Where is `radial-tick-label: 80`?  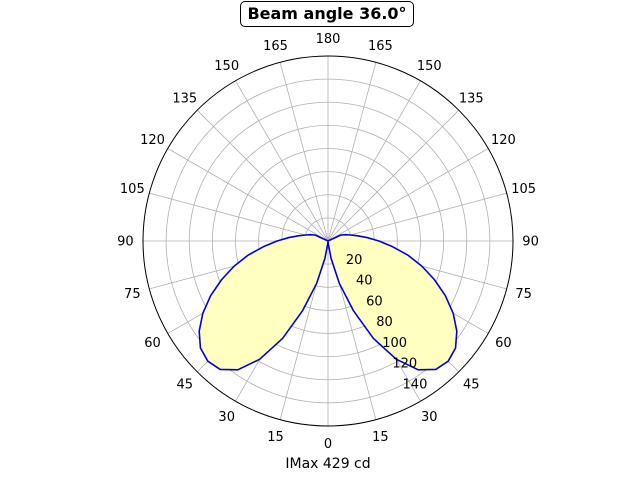
radial-tick-label: 80 is located at coordinates (384, 322).